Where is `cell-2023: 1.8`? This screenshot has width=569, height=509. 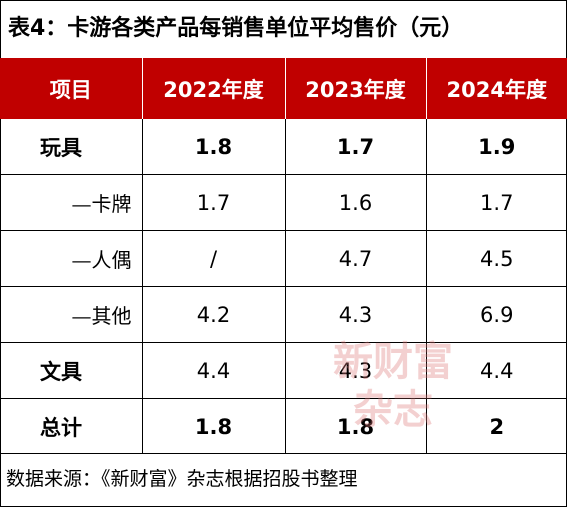 cell-2023: 1.8 is located at coordinates (355, 426).